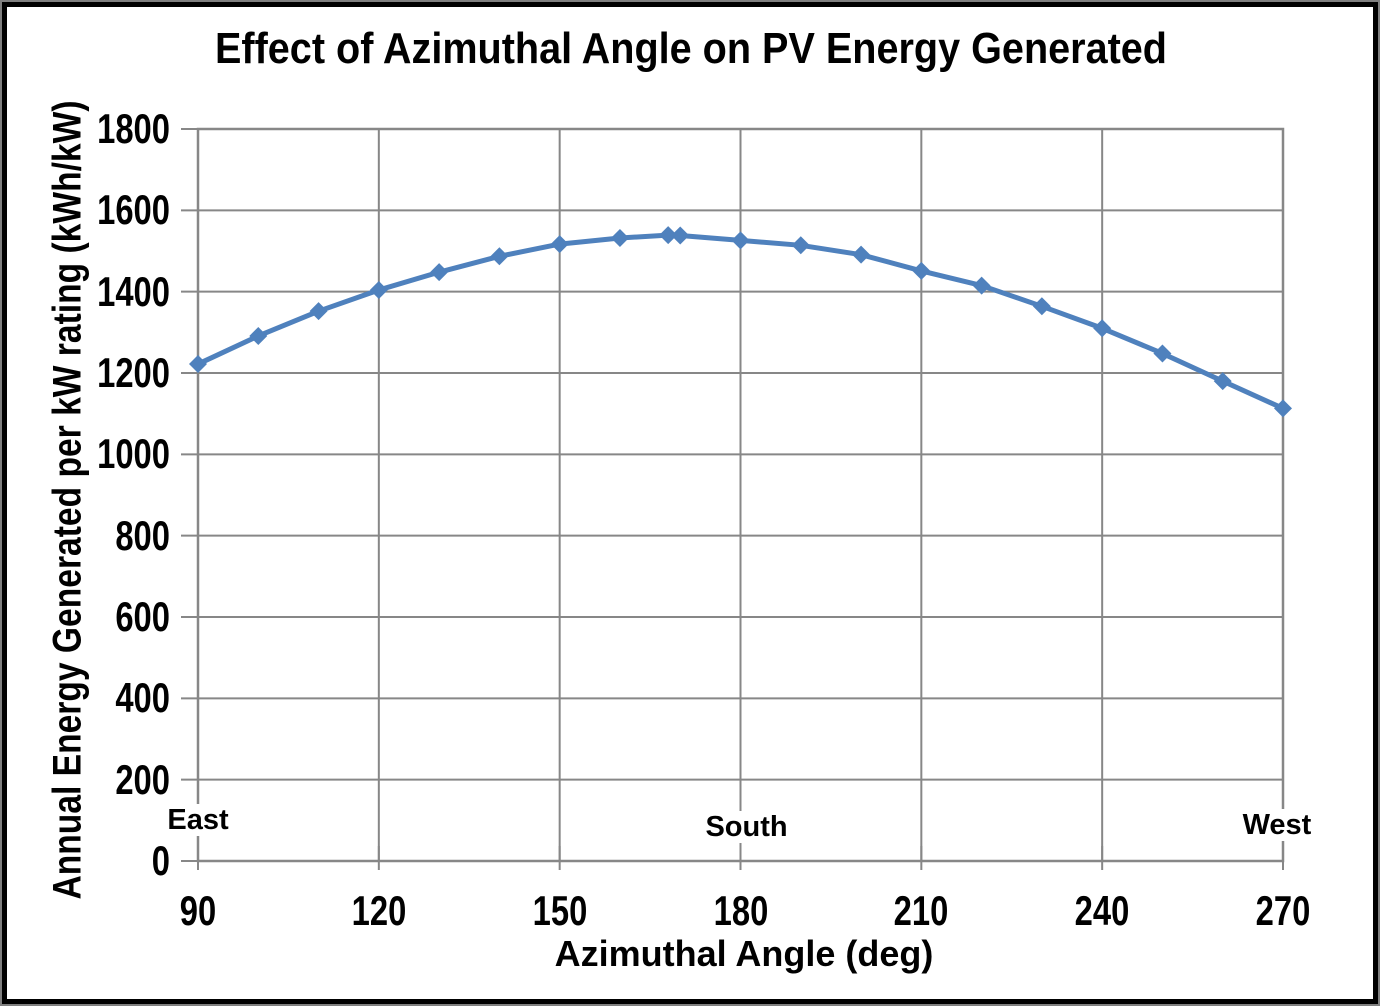 The width and height of the screenshot is (1380, 1006). I want to click on x-tick-label: 120, so click(379, 910).